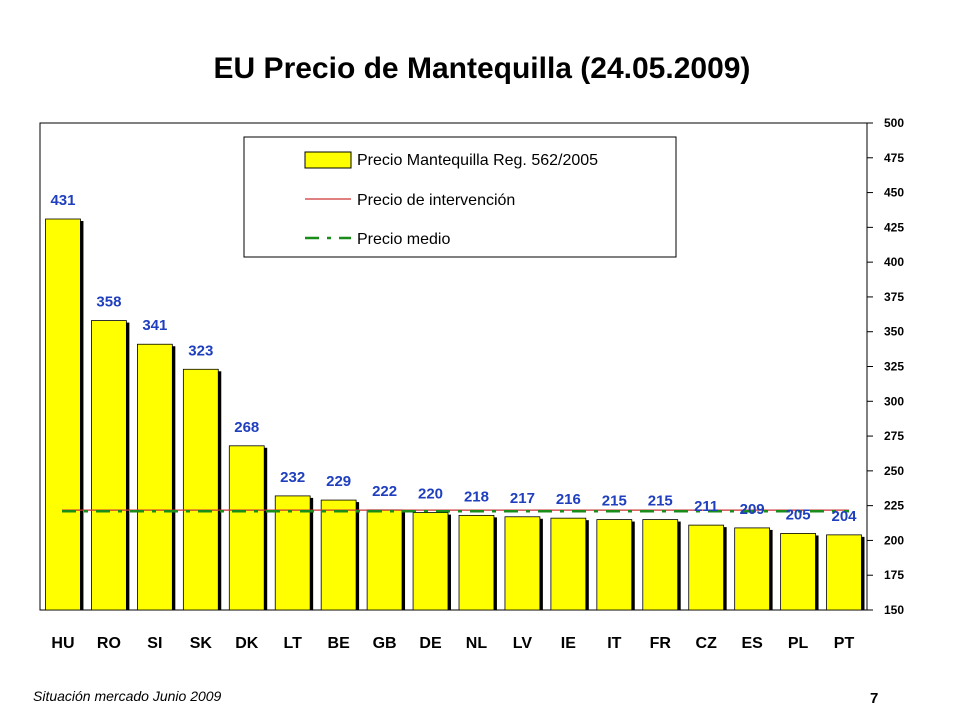 This screenshot has width=960, height=720. Describe the element at coordinates (430, 561) in the screenshot. I see `bar-DE` at that location.